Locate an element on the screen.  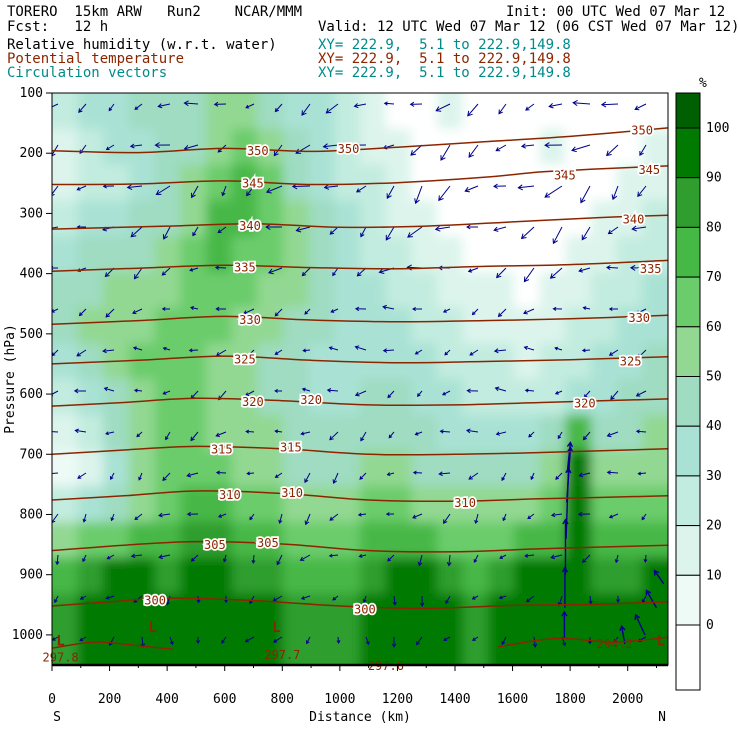
colorbar-tick-label: 0 is located at coordinates (710, 625).